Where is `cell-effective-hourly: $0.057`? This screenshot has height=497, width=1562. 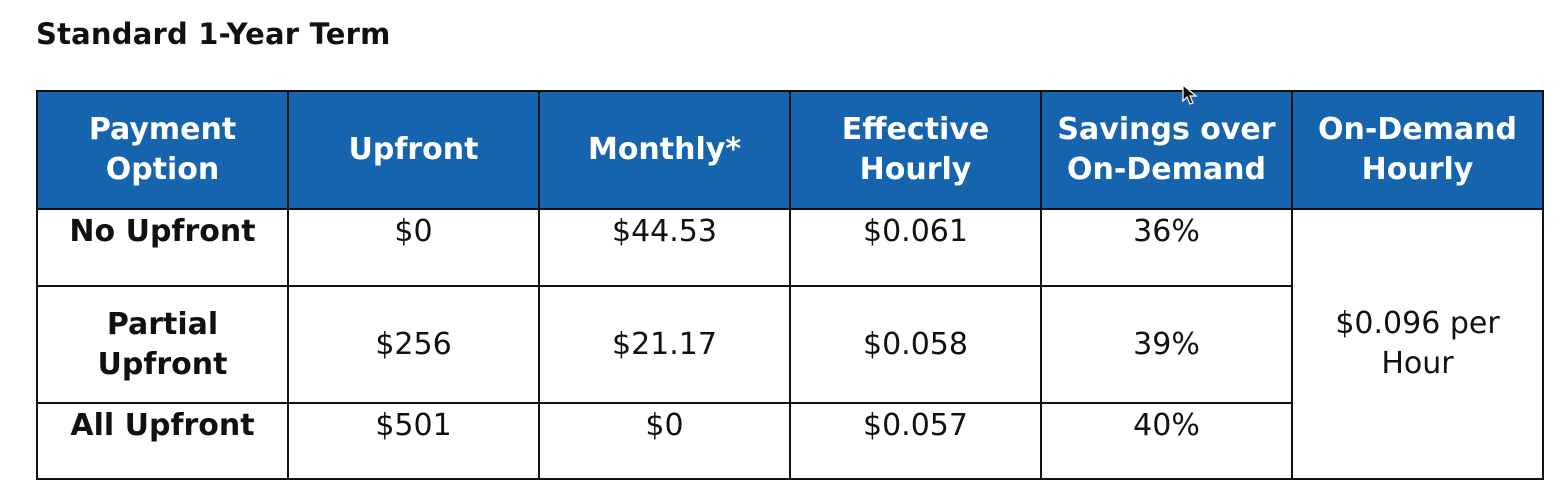
cell-effective-hourly: $0.057 is located at coordinates (915, 441).